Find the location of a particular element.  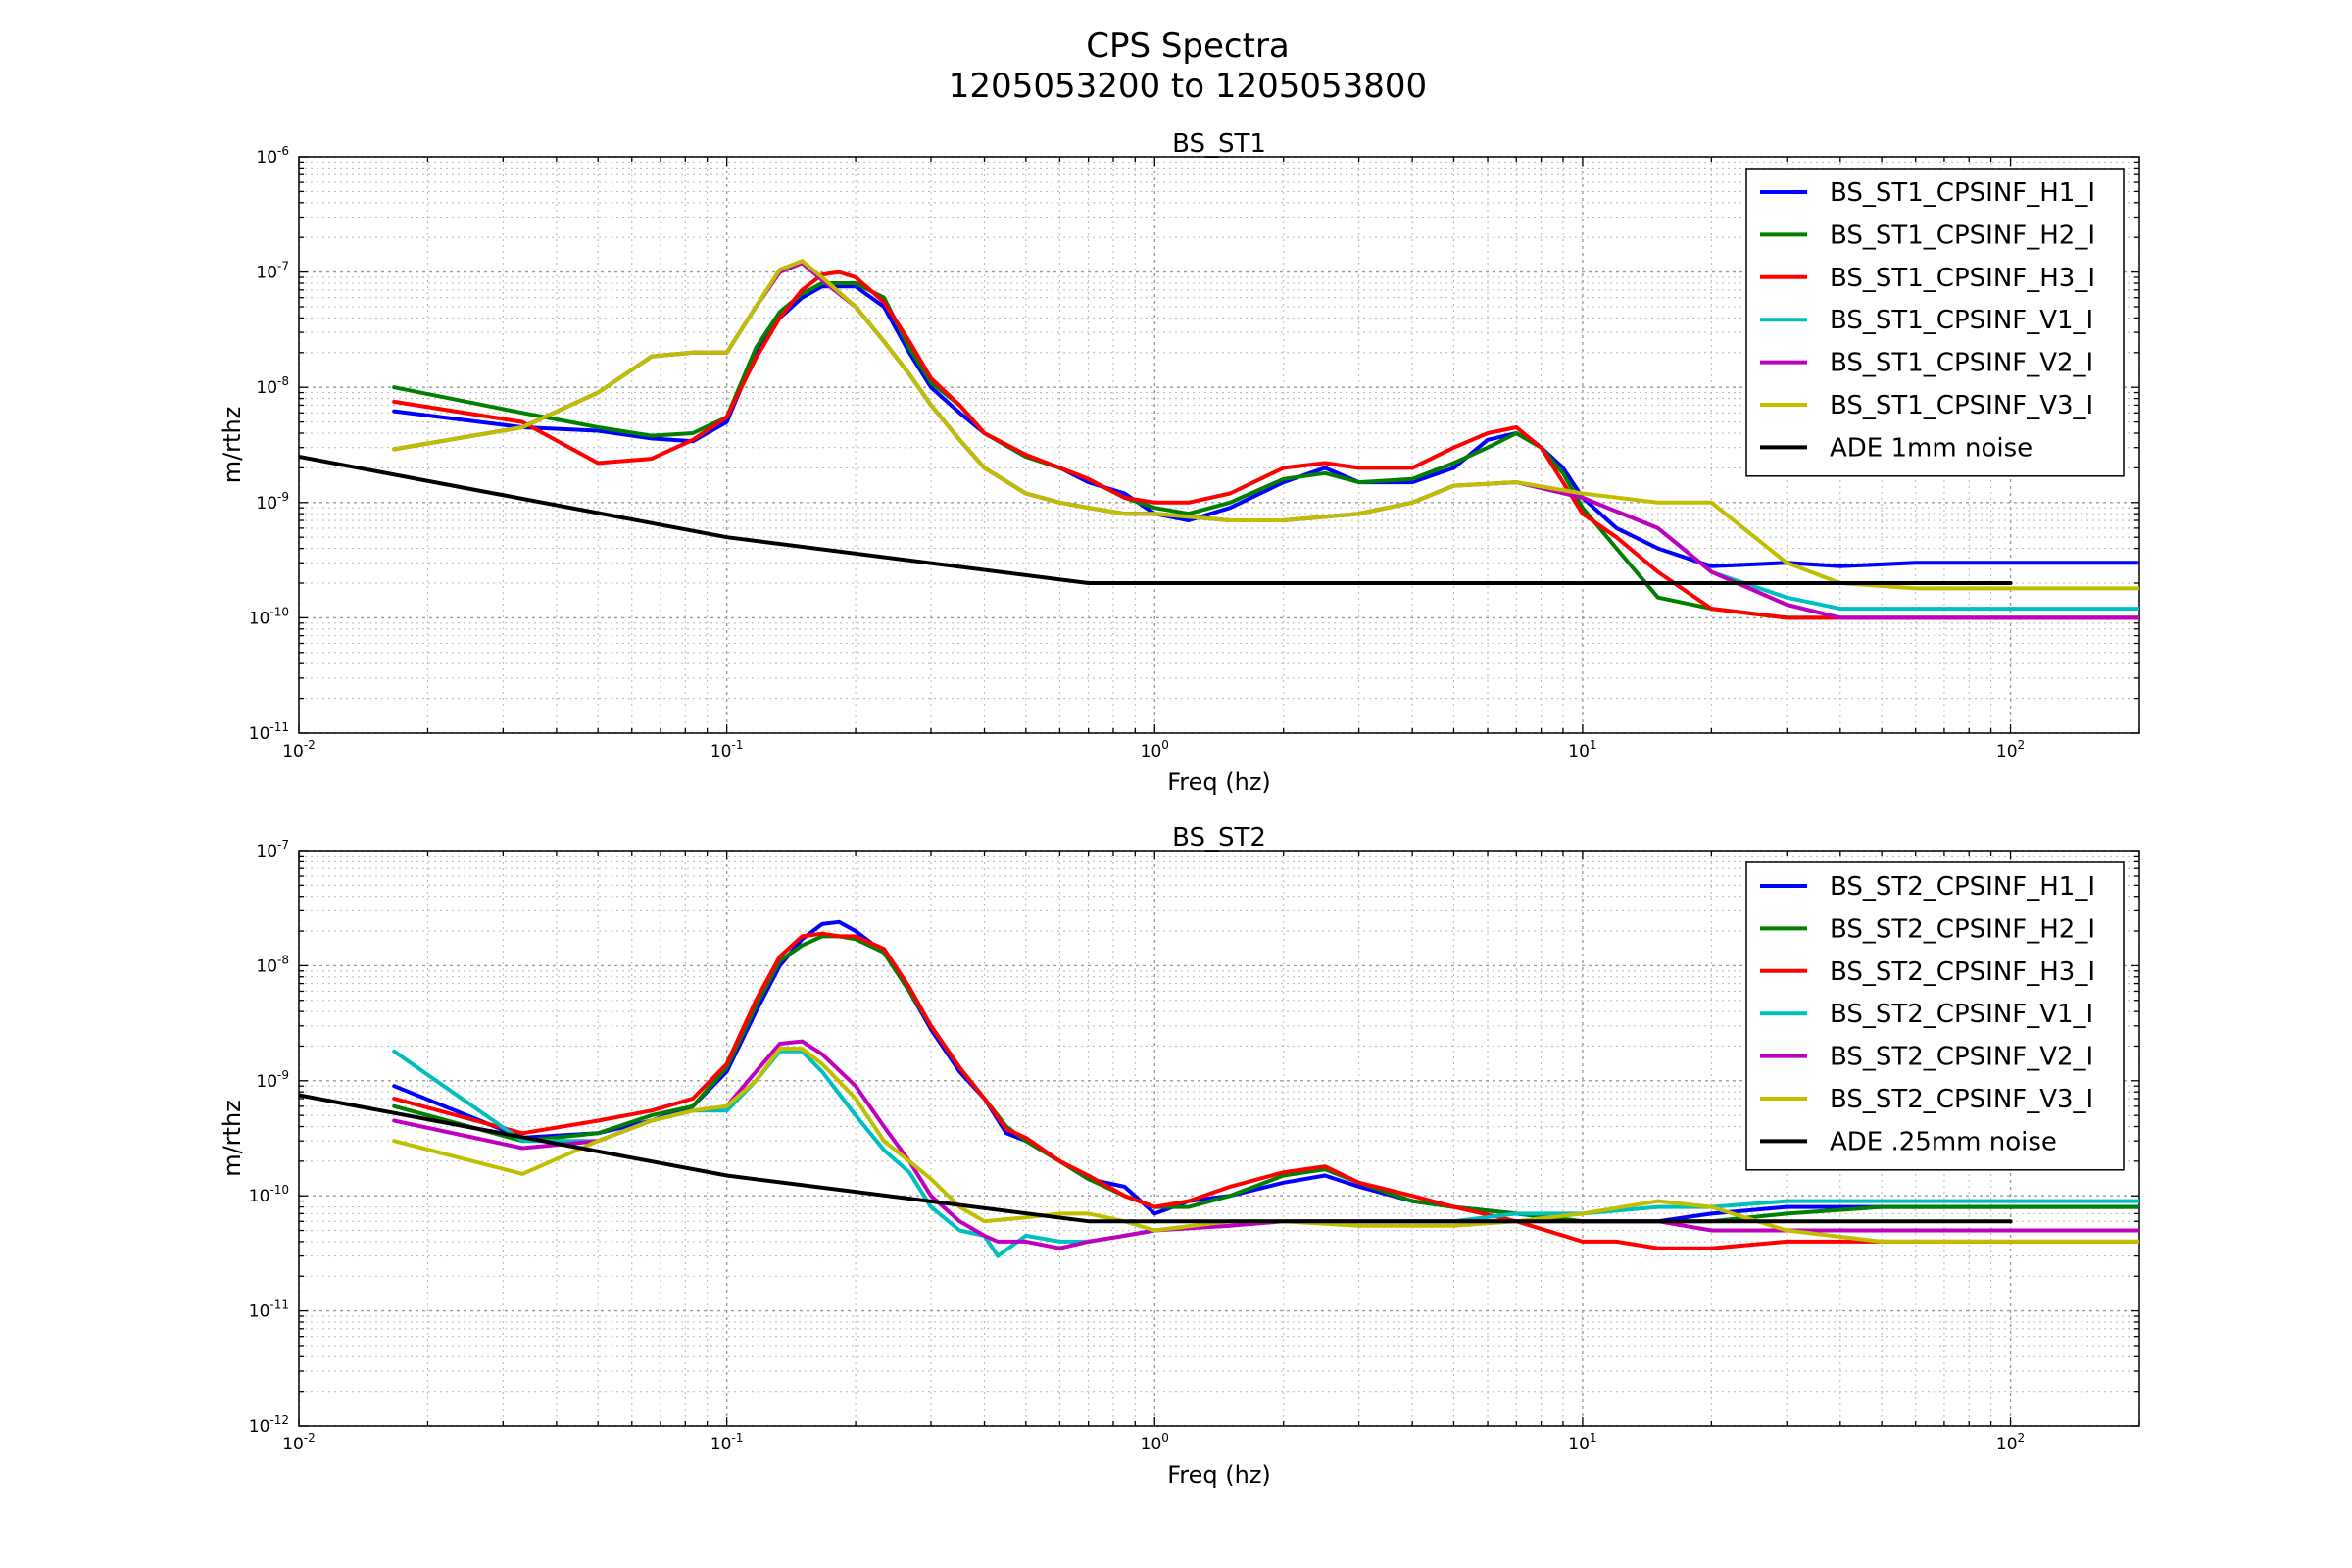

y-tick-label: 10⁻⁶ is located at coordinates (272, 156).